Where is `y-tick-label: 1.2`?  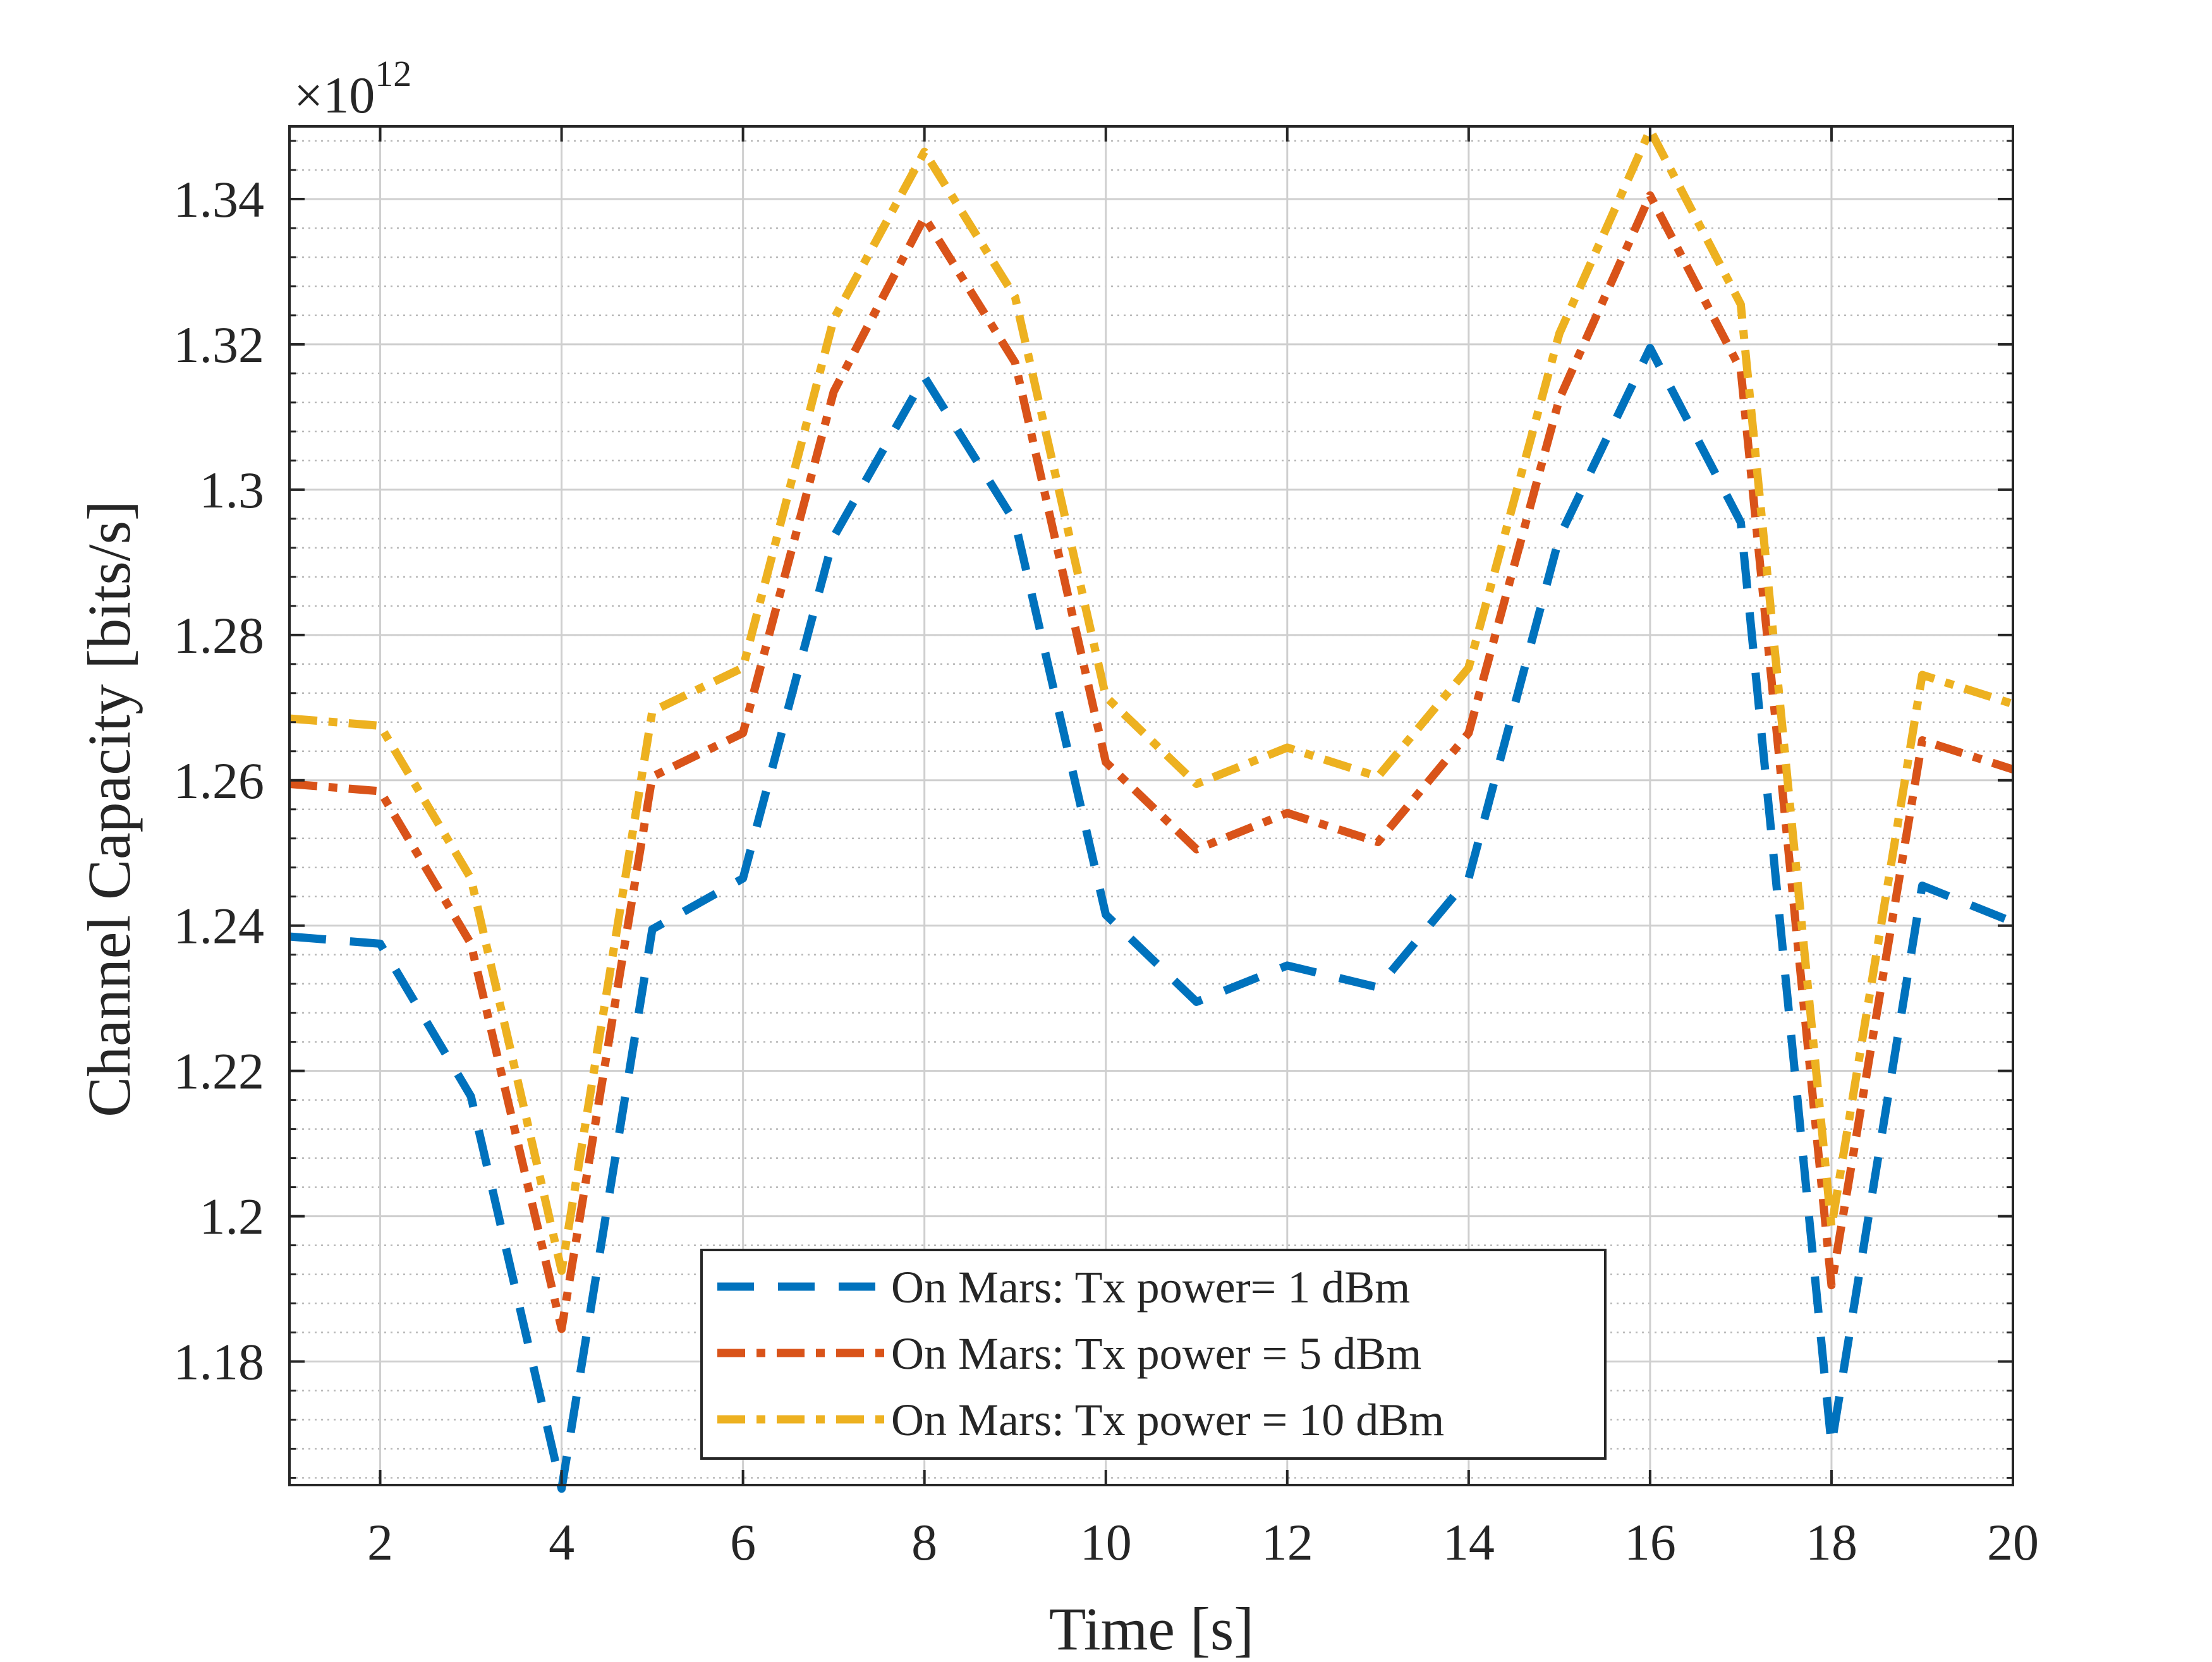
y-tick-label: 1.2 is located at coordinates (232, 1217).